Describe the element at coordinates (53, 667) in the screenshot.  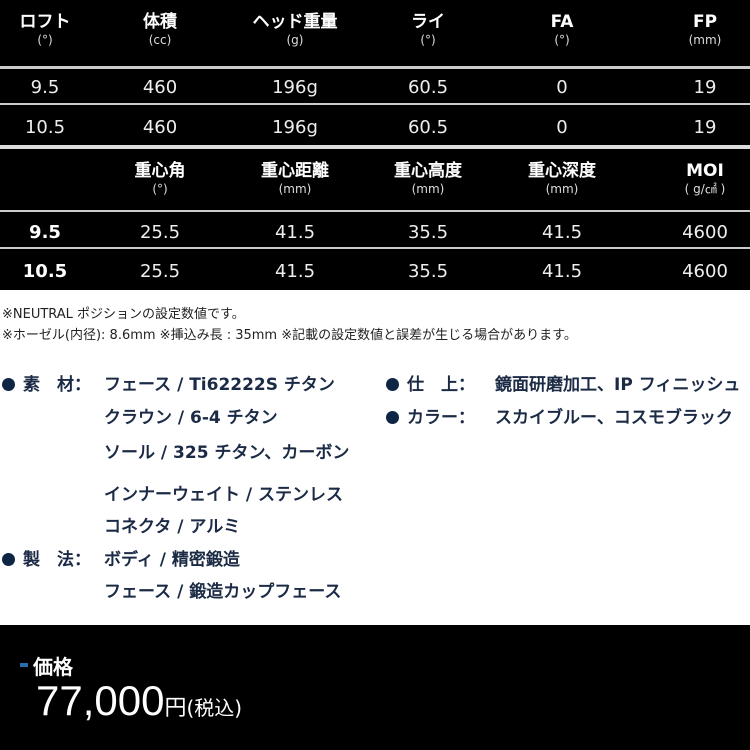
I see `price-label: 価格` at that location.